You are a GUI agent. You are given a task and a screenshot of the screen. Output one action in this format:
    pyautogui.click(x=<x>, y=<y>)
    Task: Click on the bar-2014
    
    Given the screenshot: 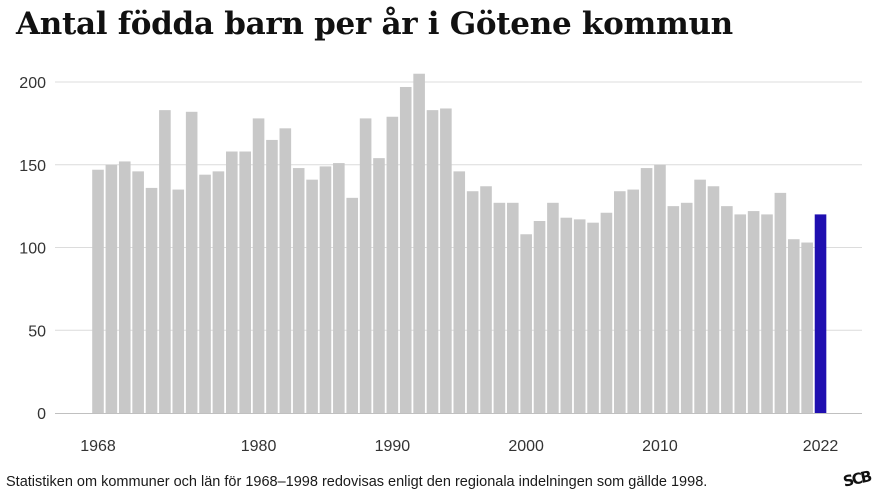 What is the action you would take?
    pyautogui.click(x=713, y=299)
    